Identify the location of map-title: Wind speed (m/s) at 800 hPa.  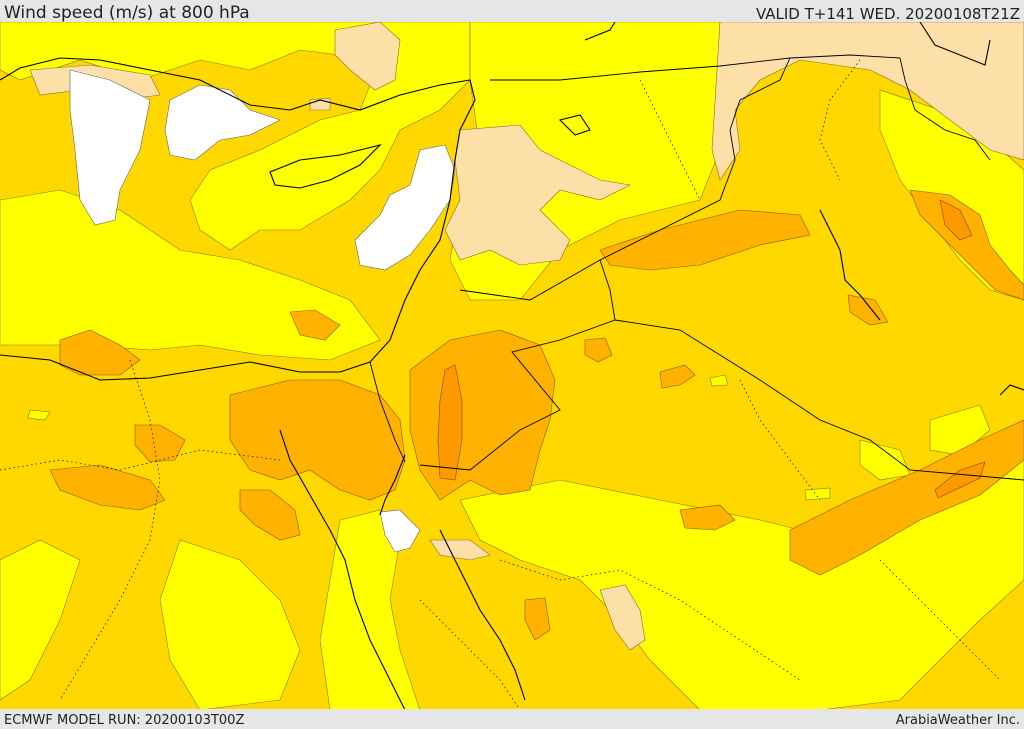
(127, 13).